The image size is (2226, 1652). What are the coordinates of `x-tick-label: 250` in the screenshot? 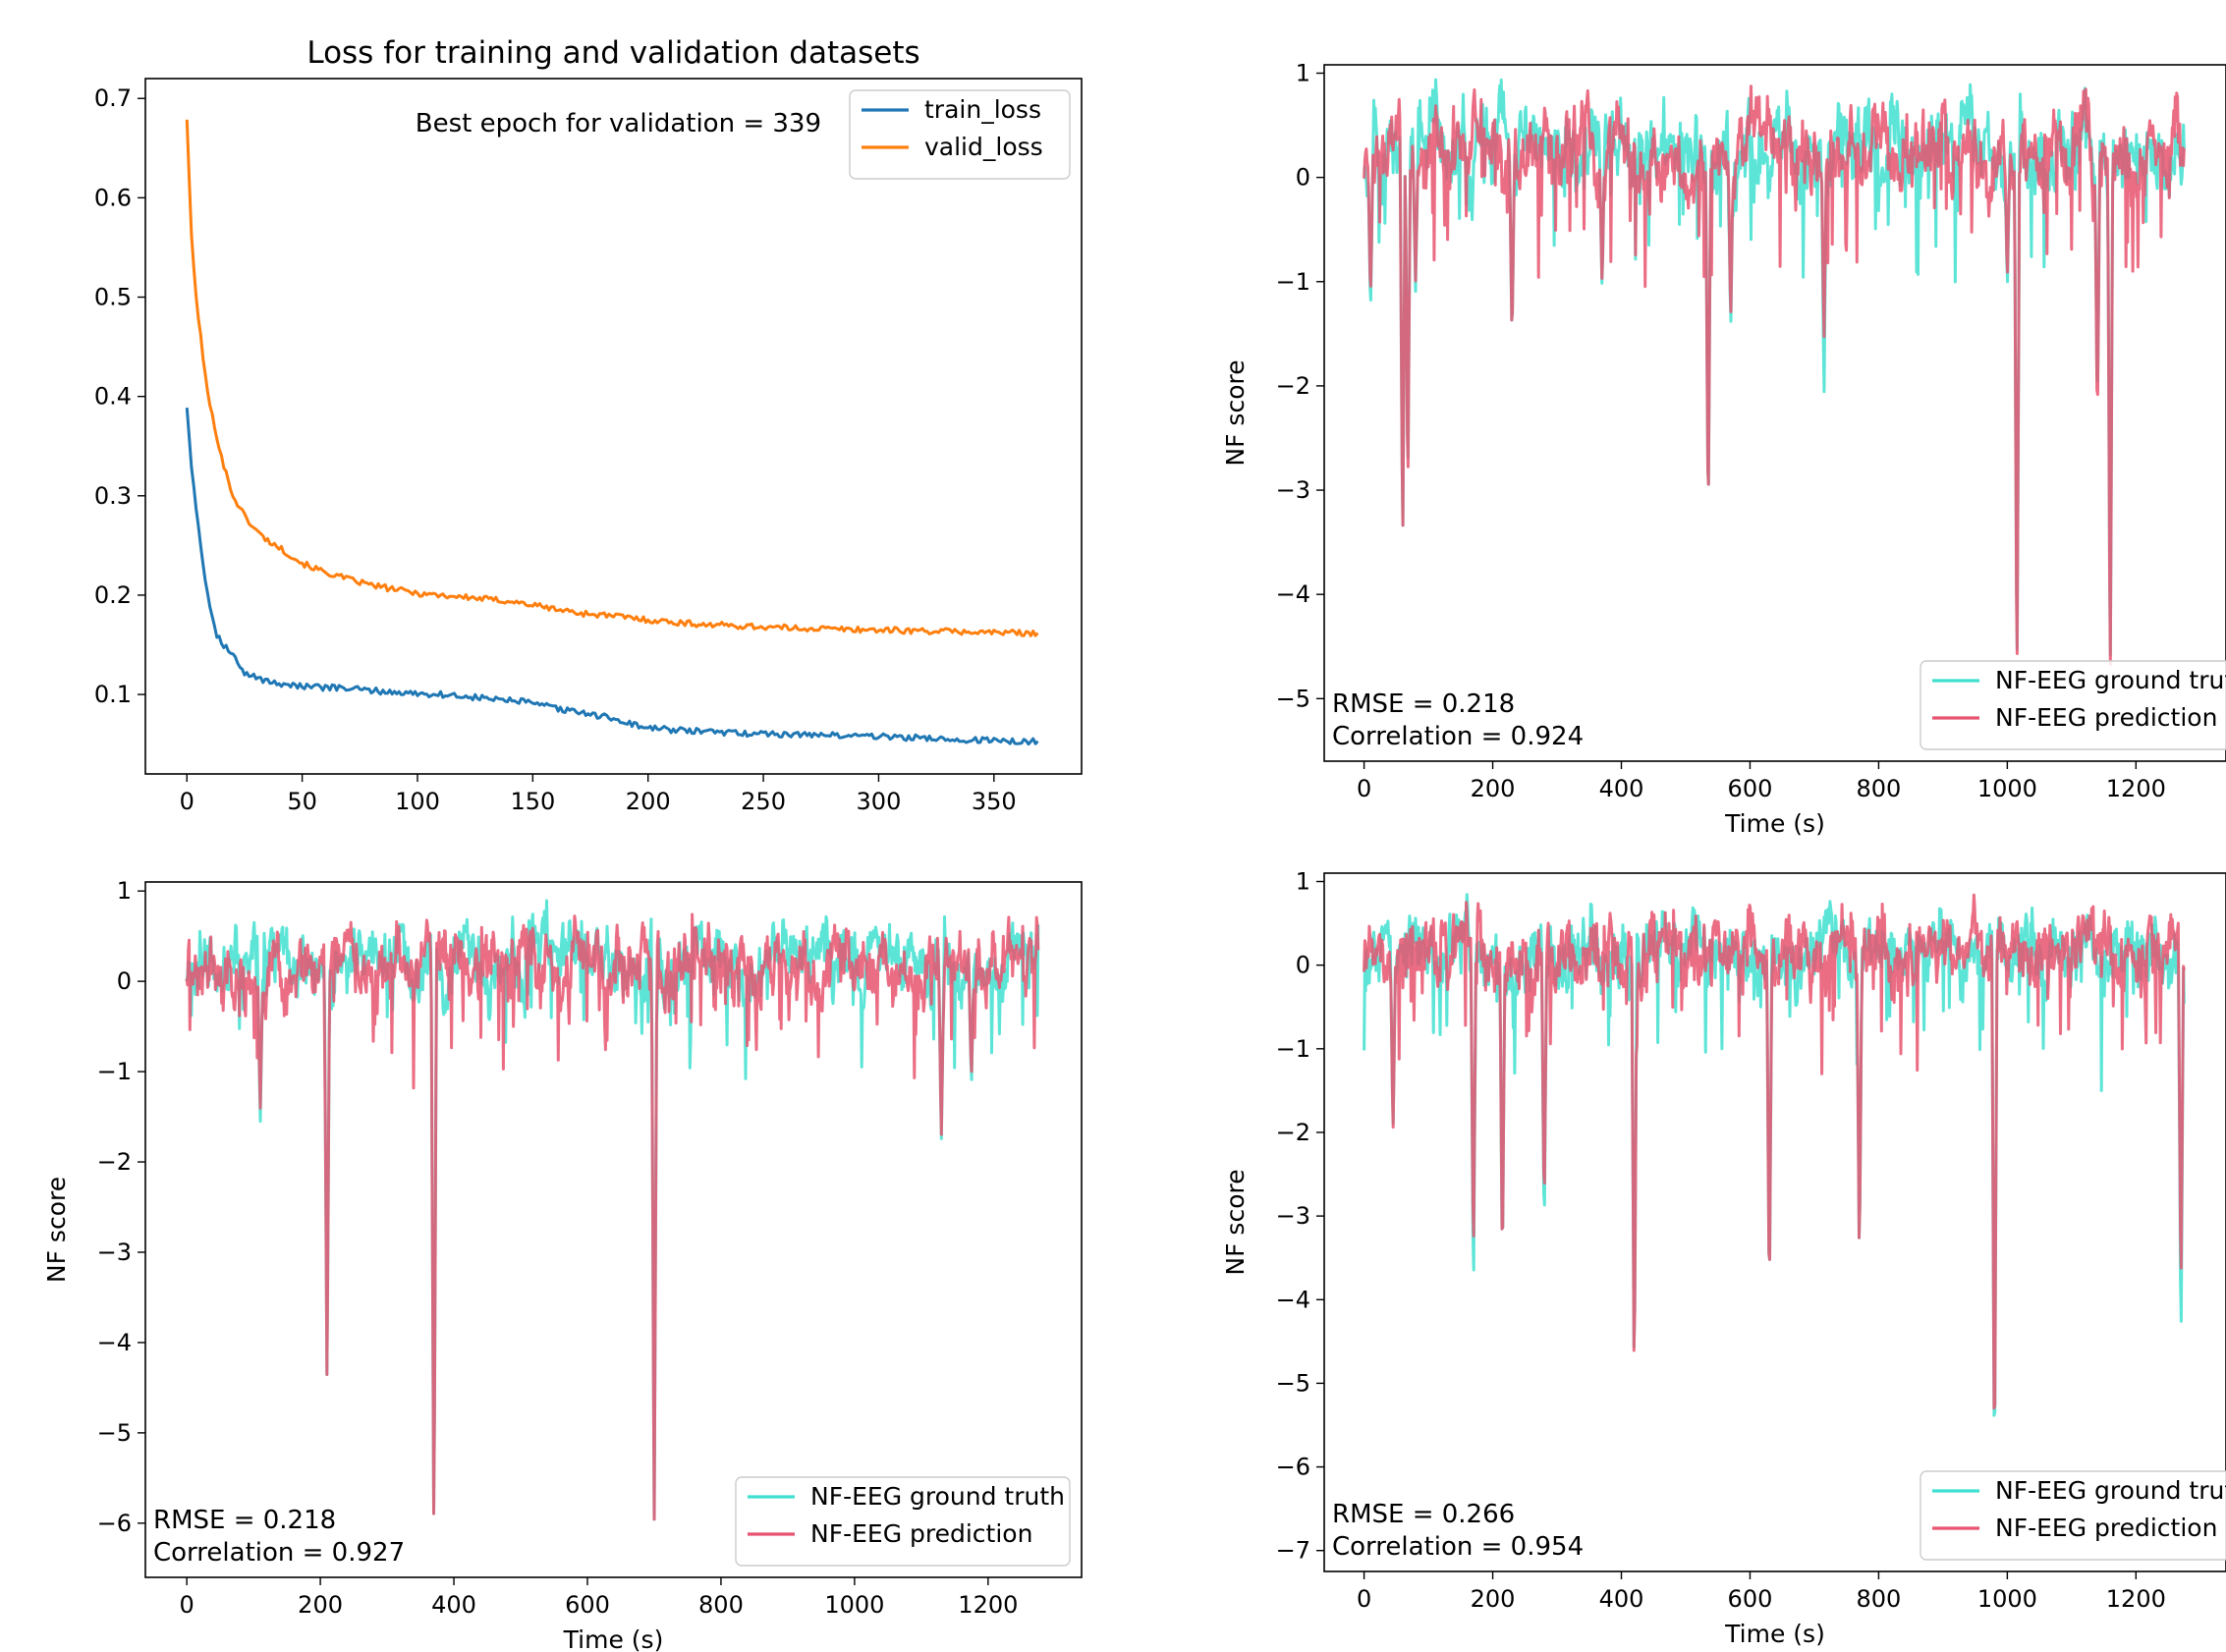 It's located at (764, 801).